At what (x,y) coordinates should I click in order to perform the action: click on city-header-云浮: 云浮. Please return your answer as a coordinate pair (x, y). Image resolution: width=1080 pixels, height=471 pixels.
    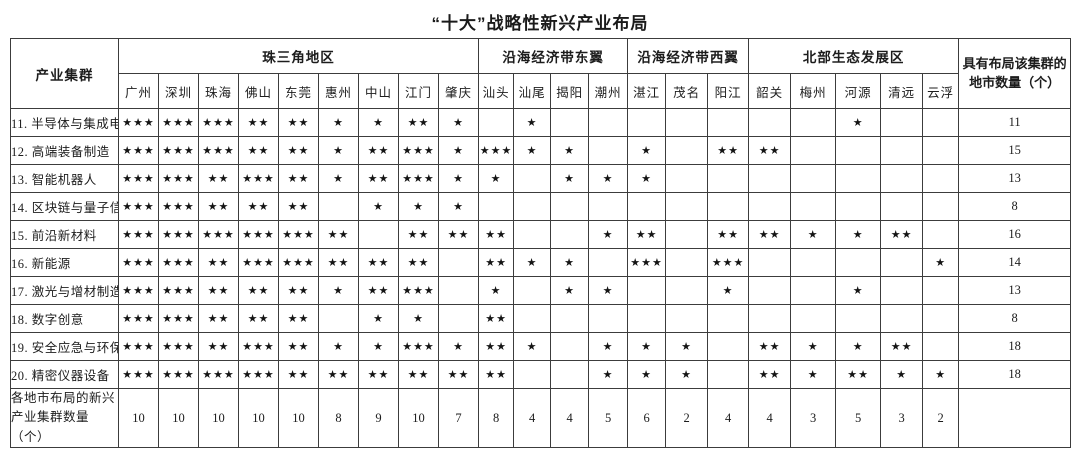
    Looking at the image, I should click on (941, 91).